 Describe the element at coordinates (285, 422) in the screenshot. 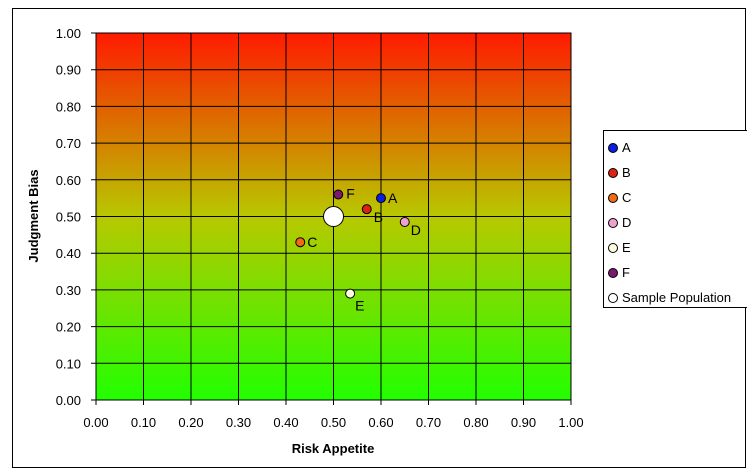

I see `x-tick-label: 0.40` at that location.